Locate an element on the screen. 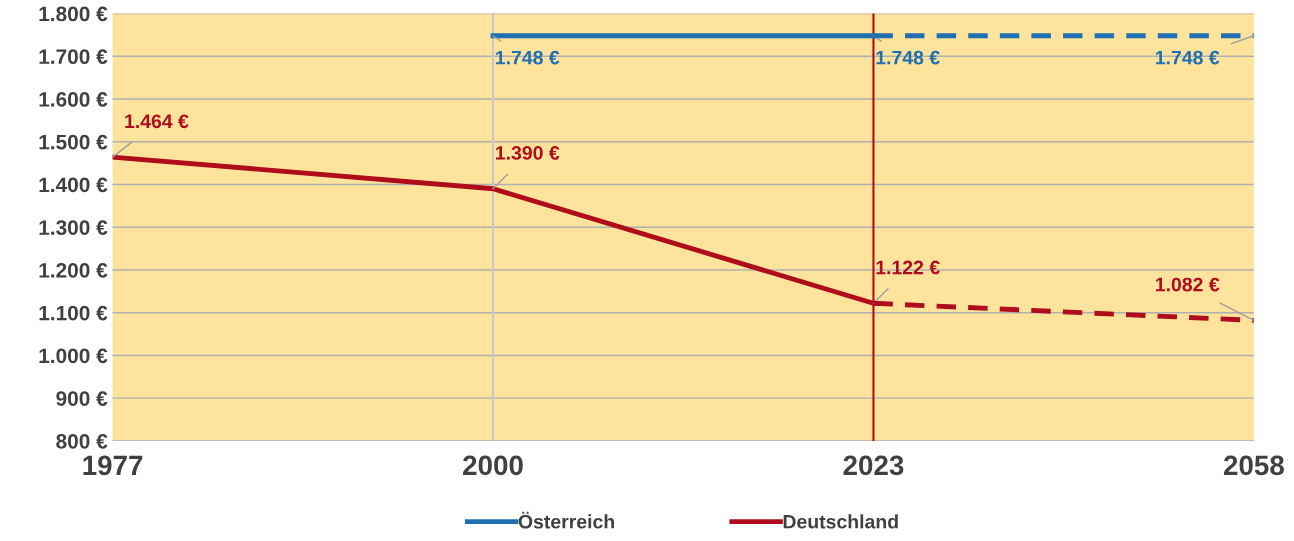 This screenshot has width=1294, height=541. y-tick-label: 1.200 € is located at coordinates (73, 270).